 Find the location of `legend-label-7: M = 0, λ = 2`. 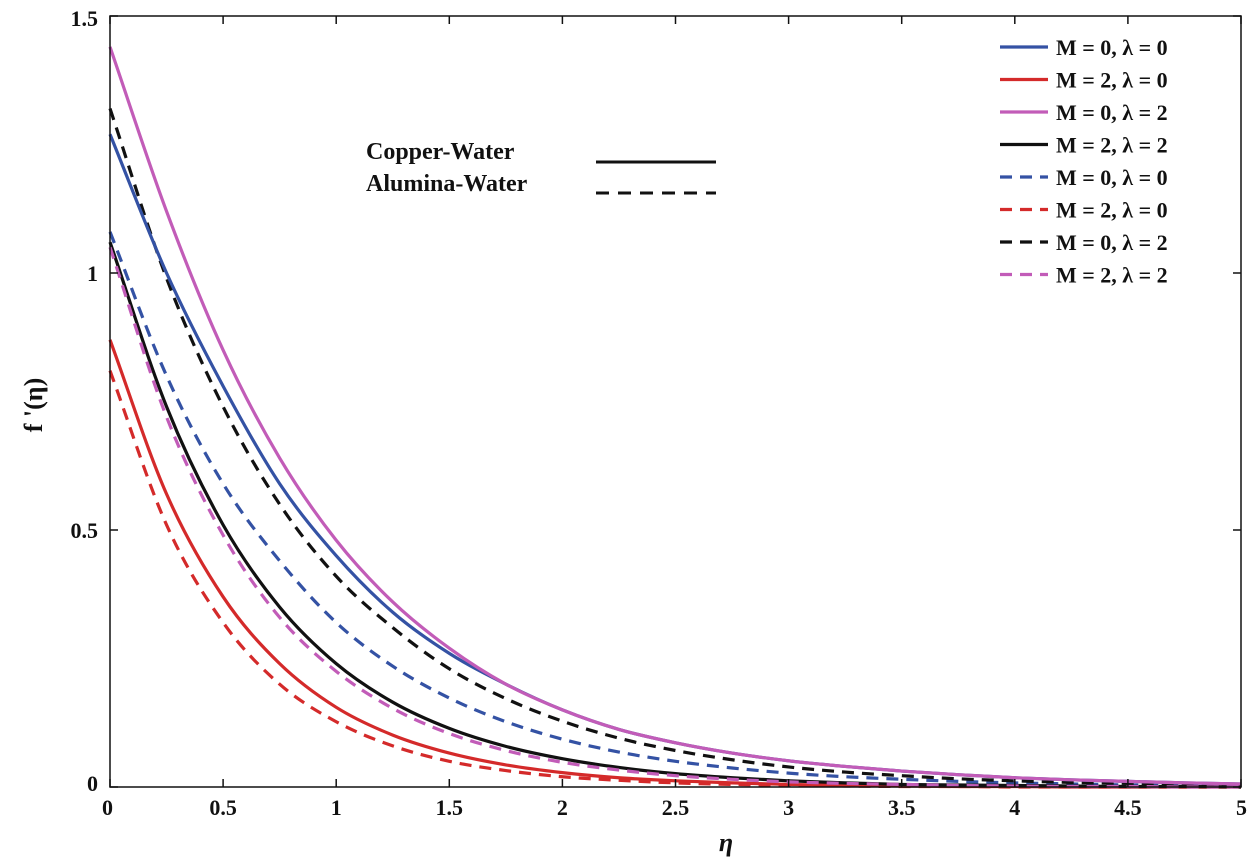

legend-label-7: M = 0, λ = 2 is located at coordinates (1112, 242).